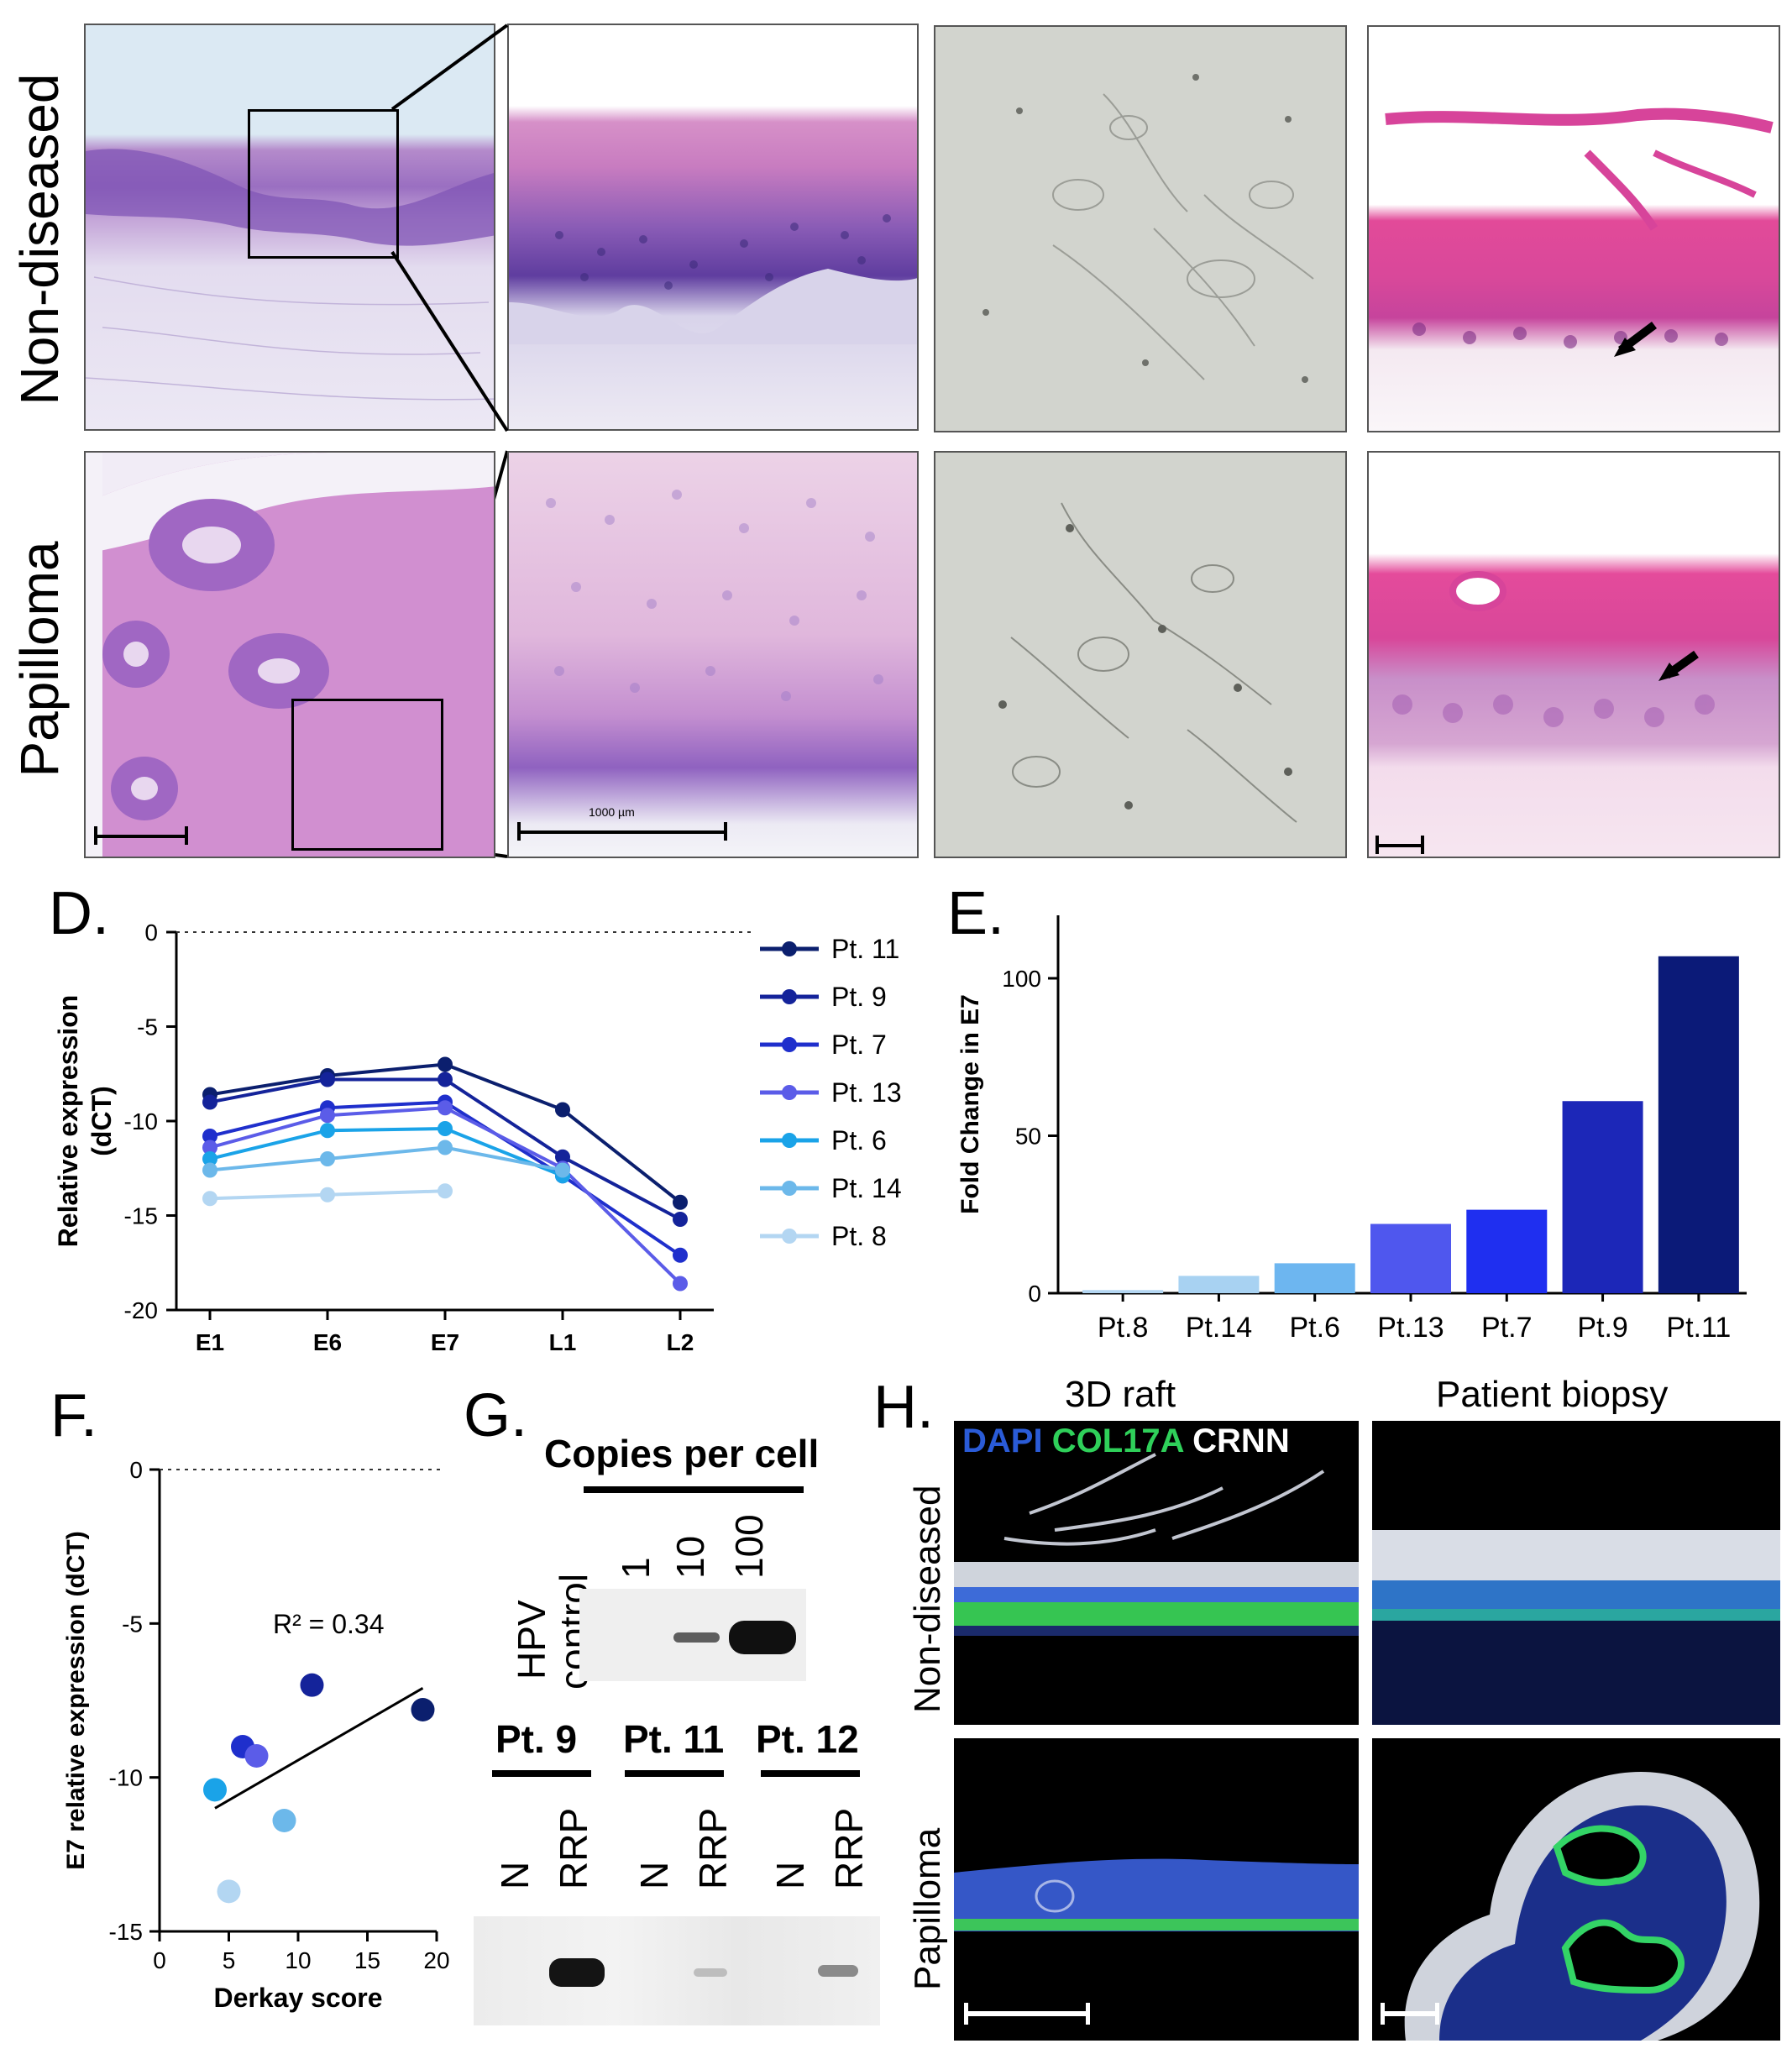  What do you see at coordinates (677, 1970) in the screenshot?
I see `patient-blot` at bounding box center [677, 1970].